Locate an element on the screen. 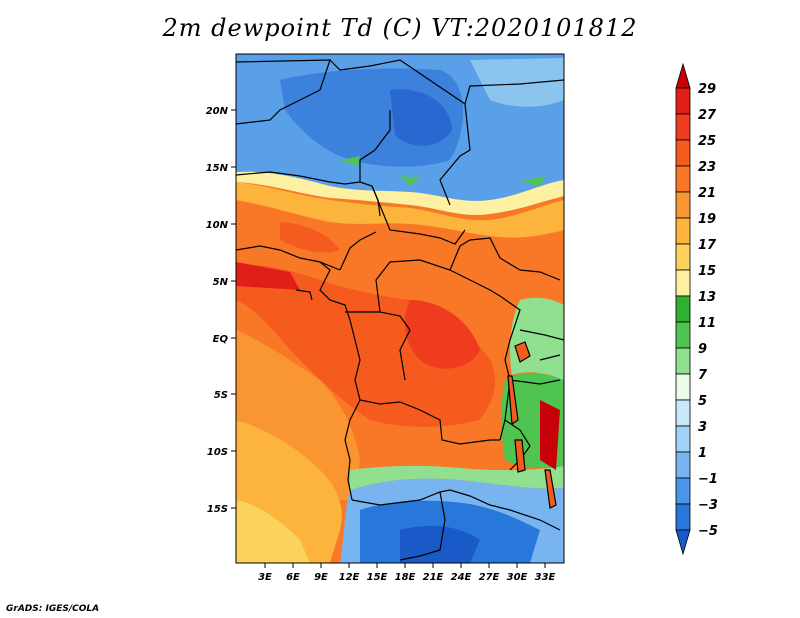 The width and height of the screenshot is (800, 618). colorbar-label: −1 is located at coordinates (708, 479).